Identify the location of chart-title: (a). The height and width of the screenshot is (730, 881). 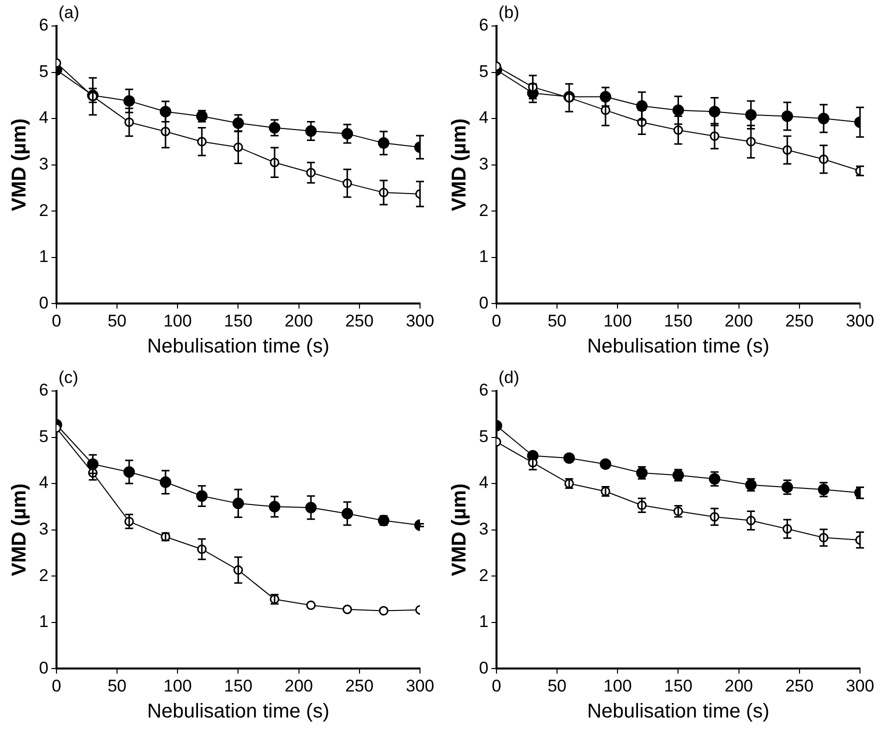
(69, 12).